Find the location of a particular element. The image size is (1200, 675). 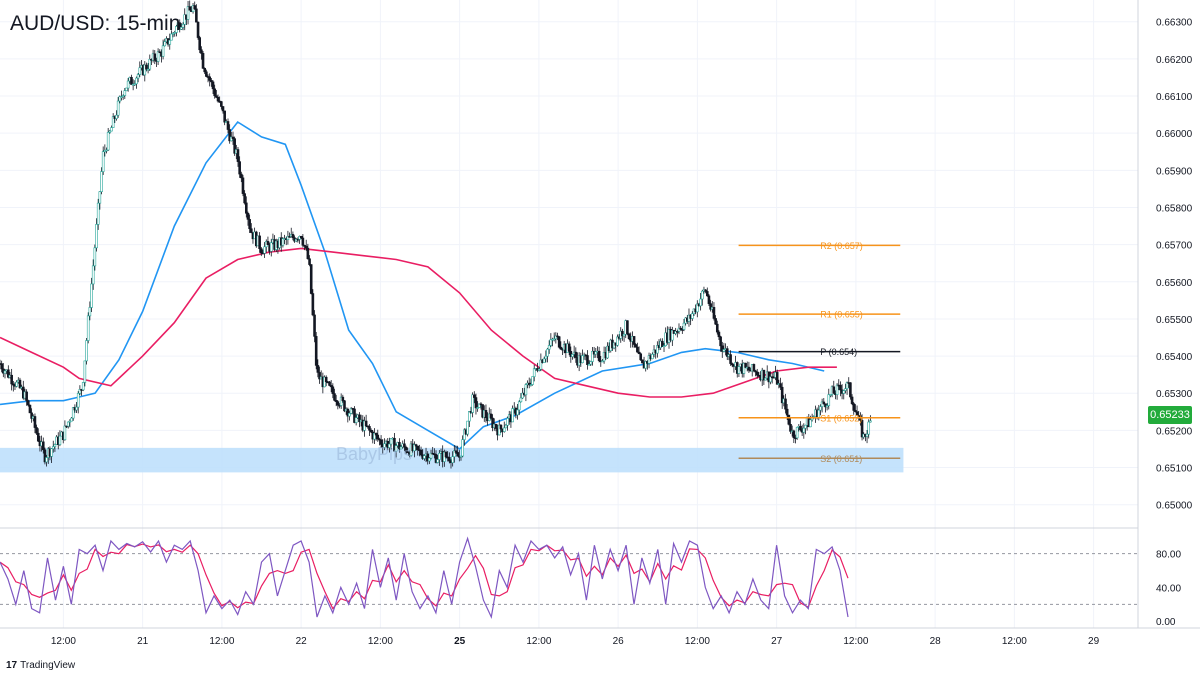

price-tick-label: 0.65400 is located at coordinates (1174, 357).